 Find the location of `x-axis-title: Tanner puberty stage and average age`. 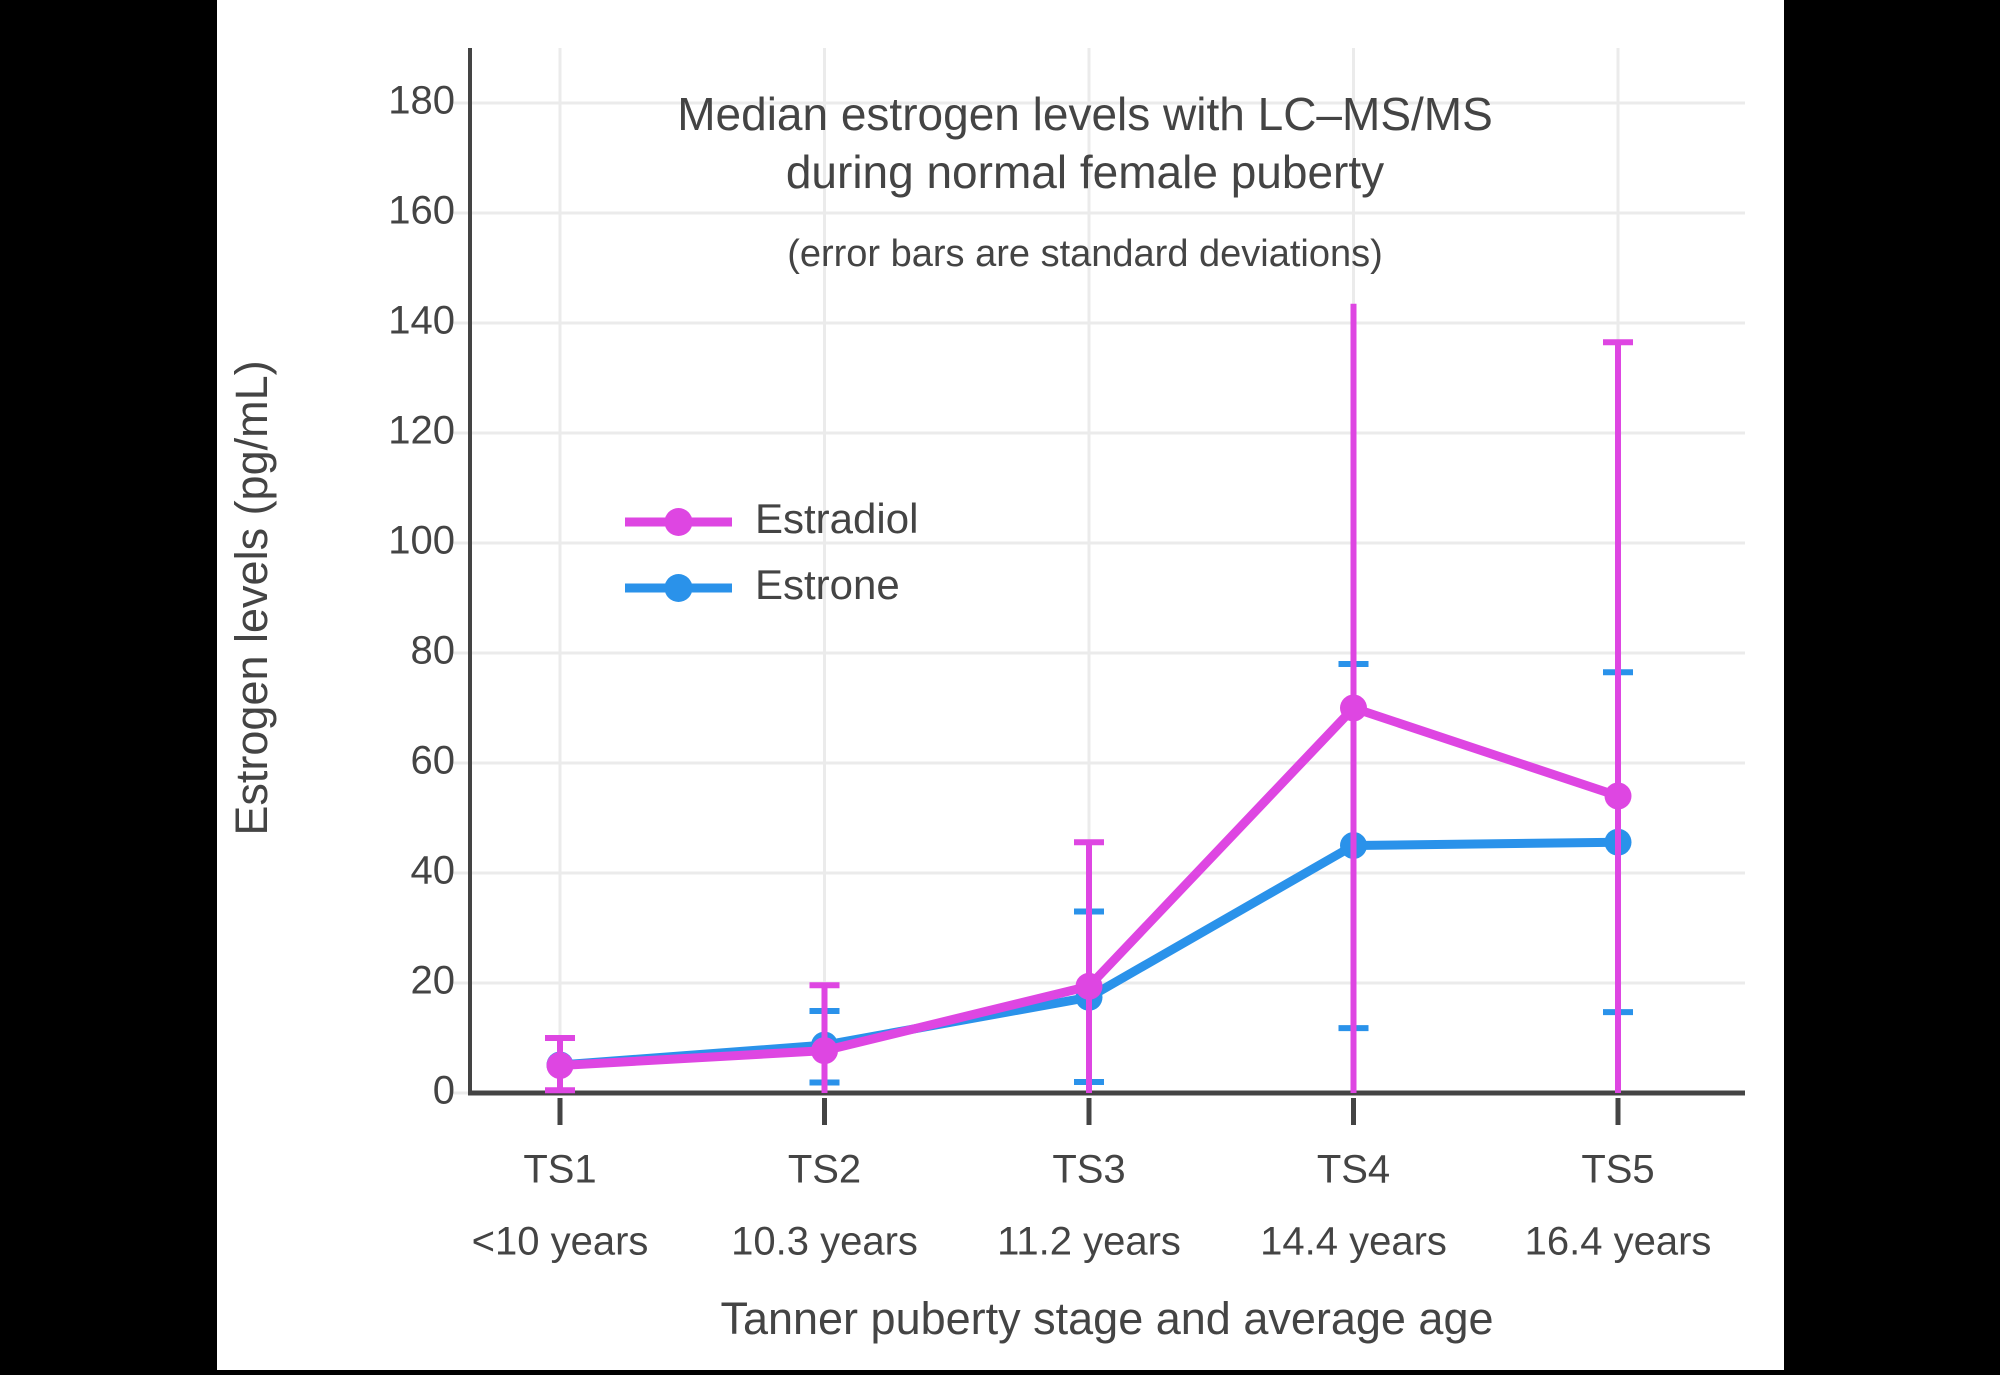

x-axis-title: Tanner puberty stage and average age is located at coordinates (1106, 1318).